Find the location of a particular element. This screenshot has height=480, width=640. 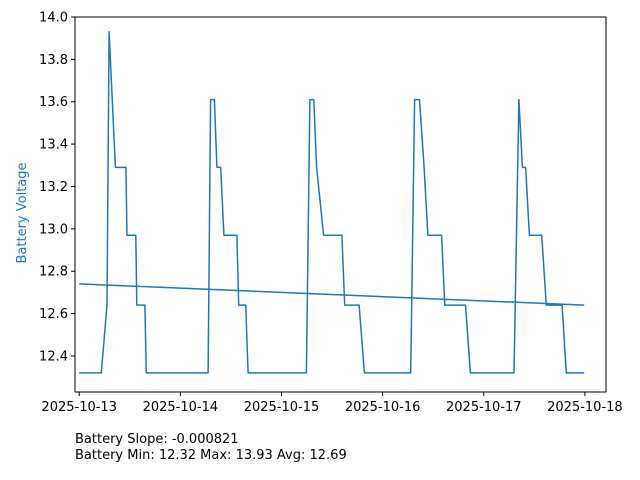

y-tick-label: 12.8 is located at coordinates (53, 272).